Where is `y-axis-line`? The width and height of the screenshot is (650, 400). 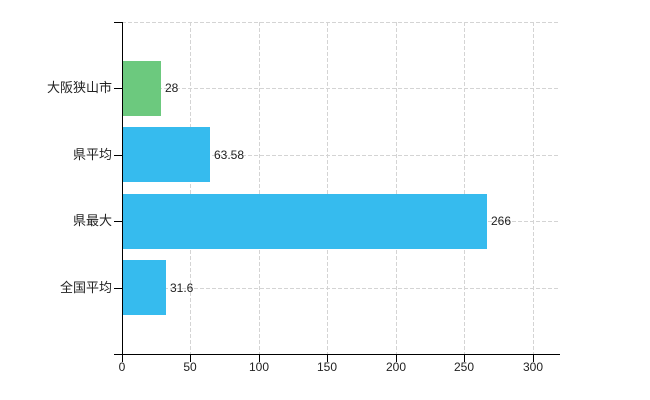
y-axis-line is located at coordinates (122, 188).